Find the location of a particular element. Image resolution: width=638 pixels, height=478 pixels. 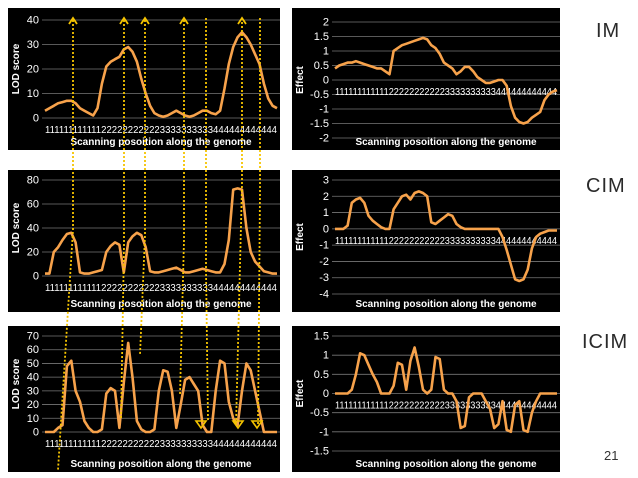

icim-lod-ylabel: LOD score is located at coordinates (16, 383).